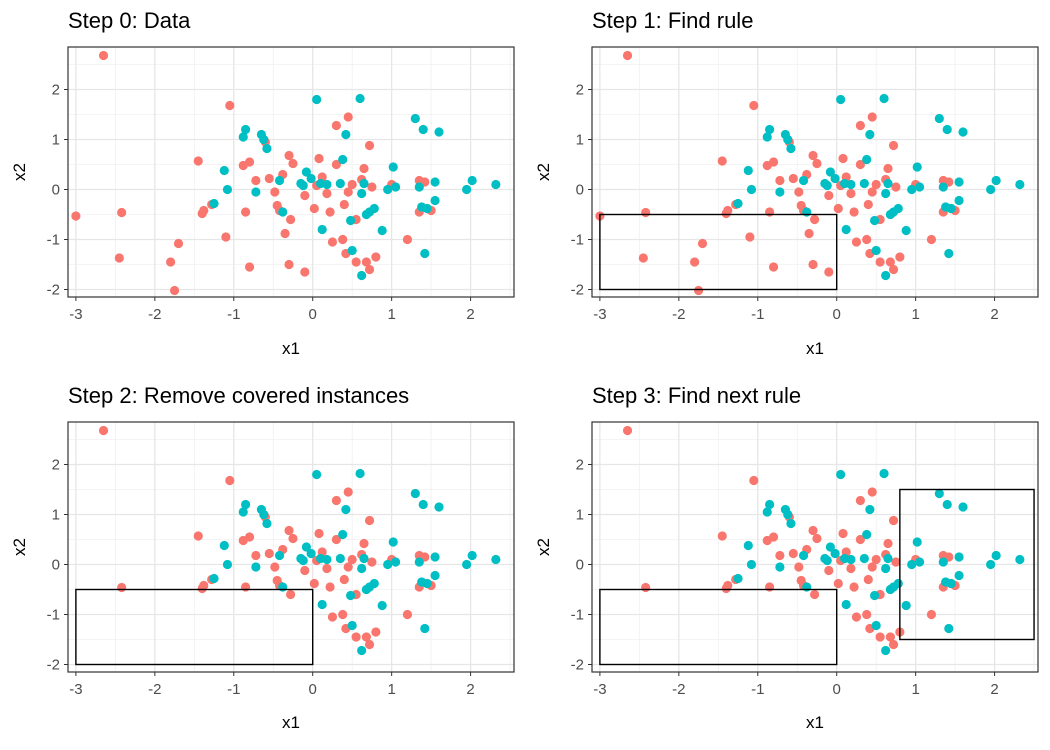 Image resolution: width=1050 pixels, height=750 pixels. Describe the element at coordinates (580, 140) in the screenshot. I see `y-tick-label: 1` at that location.